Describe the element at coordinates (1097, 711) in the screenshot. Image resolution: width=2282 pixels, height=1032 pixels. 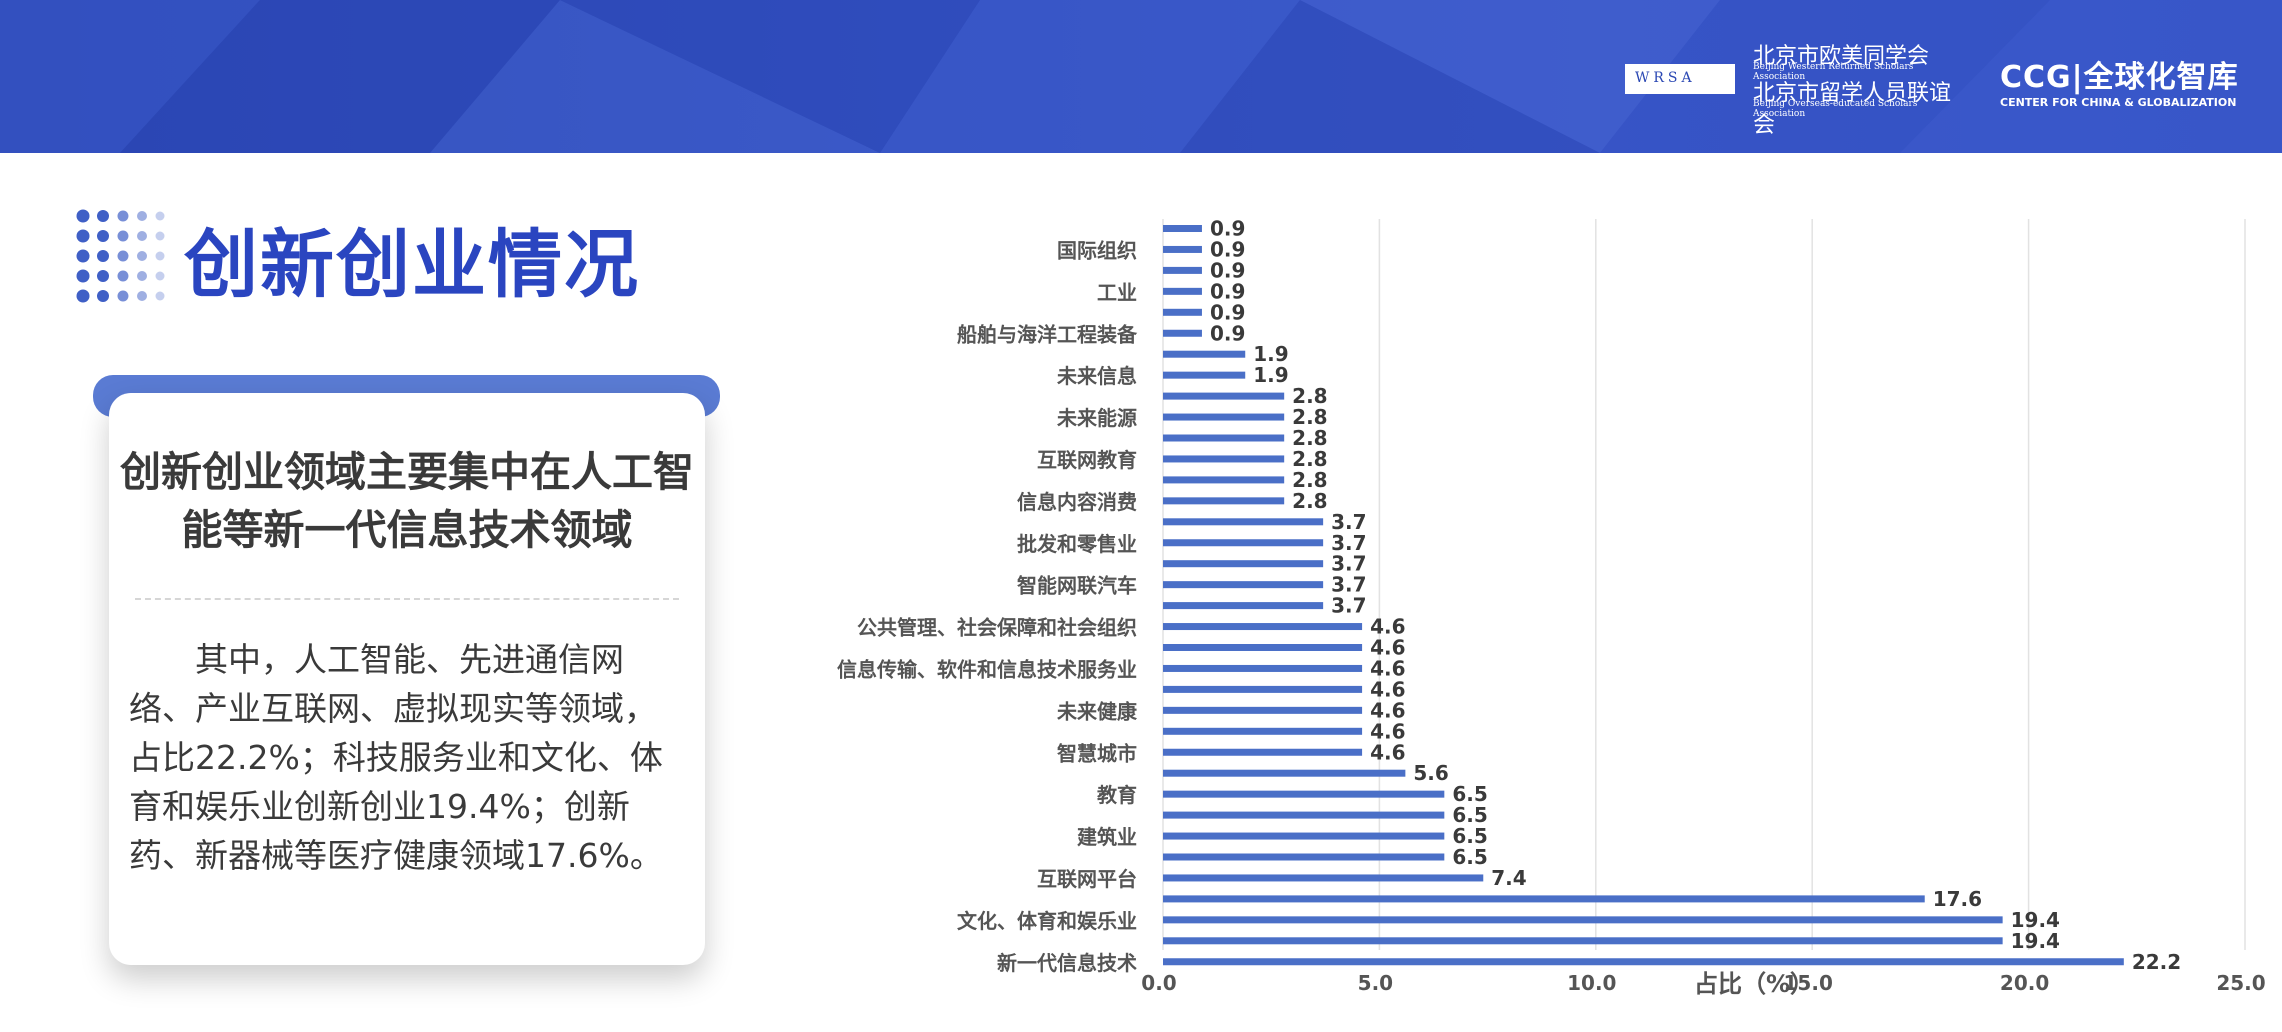
I see `category-label: 未来健康` at that location.